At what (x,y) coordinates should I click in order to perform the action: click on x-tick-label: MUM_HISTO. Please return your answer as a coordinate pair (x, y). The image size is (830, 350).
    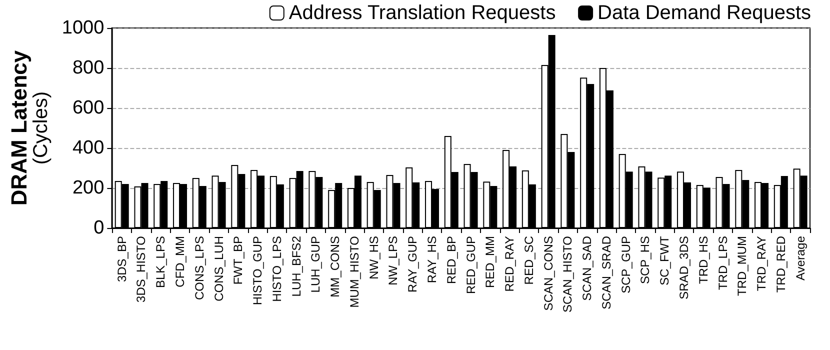
    Looking at the image, I should click on (354, 272).